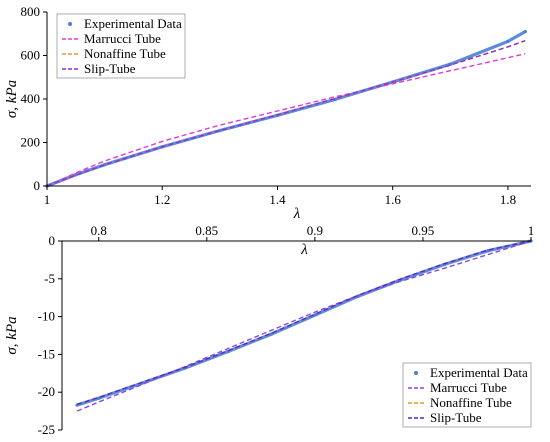  What do you see at coordinates (99, 230) in the screenshot?
I see `x-tick-label: 0.8` at bounding box center [99, 230].